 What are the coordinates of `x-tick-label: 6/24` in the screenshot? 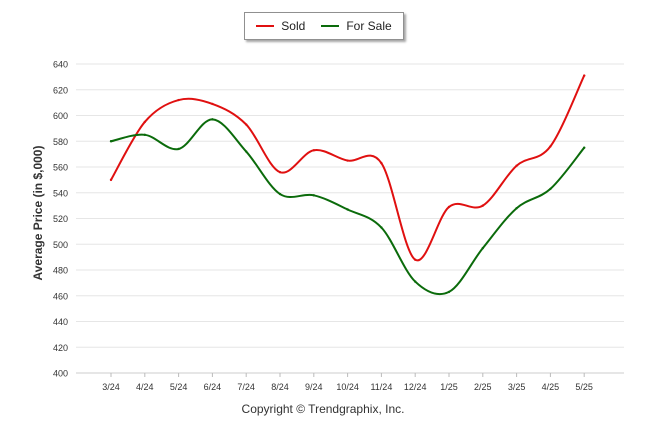 It's located at (213, 387).